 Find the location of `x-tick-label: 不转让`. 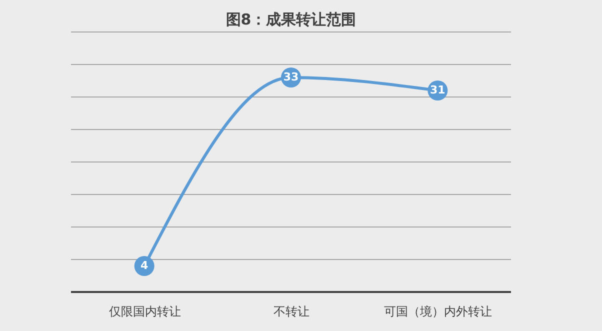

x-tick-label: 不转让 is located at coordinates (292, 311).